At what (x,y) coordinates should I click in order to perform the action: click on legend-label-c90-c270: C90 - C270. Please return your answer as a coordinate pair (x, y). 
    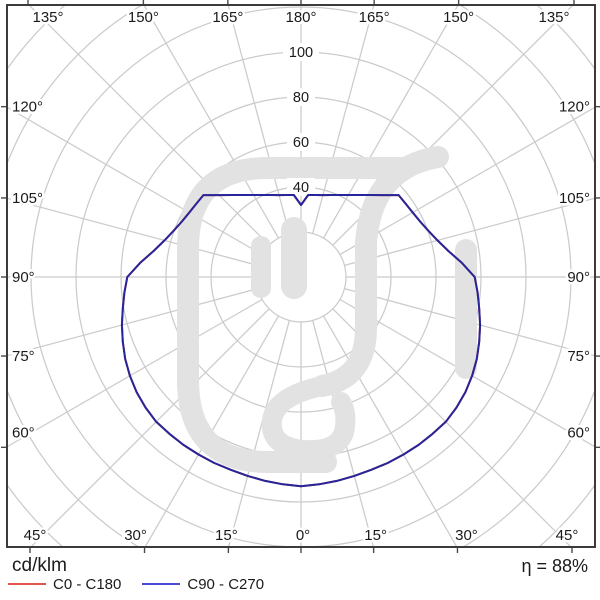
    Looking at the image, I should click on (226, 584).